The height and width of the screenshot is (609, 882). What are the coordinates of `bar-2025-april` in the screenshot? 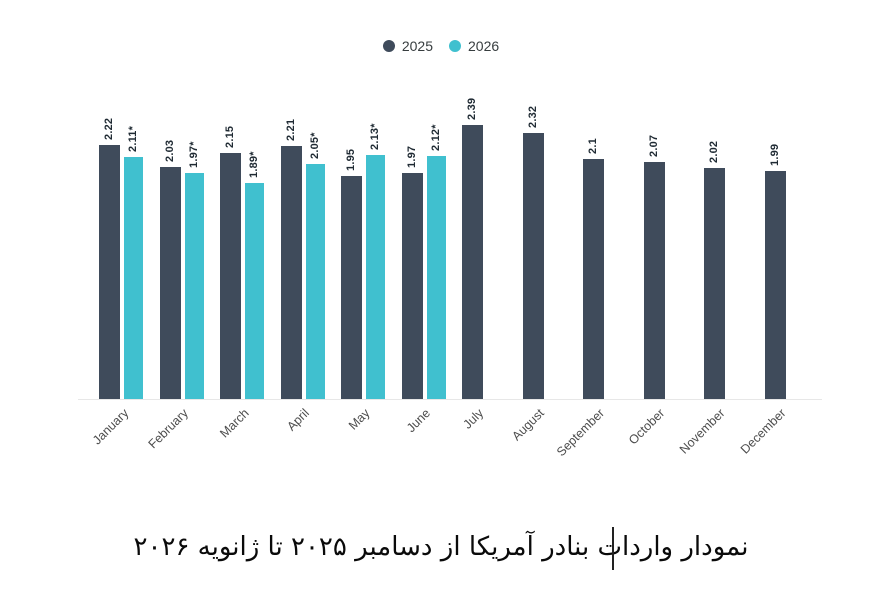 It's located at (291, 272).